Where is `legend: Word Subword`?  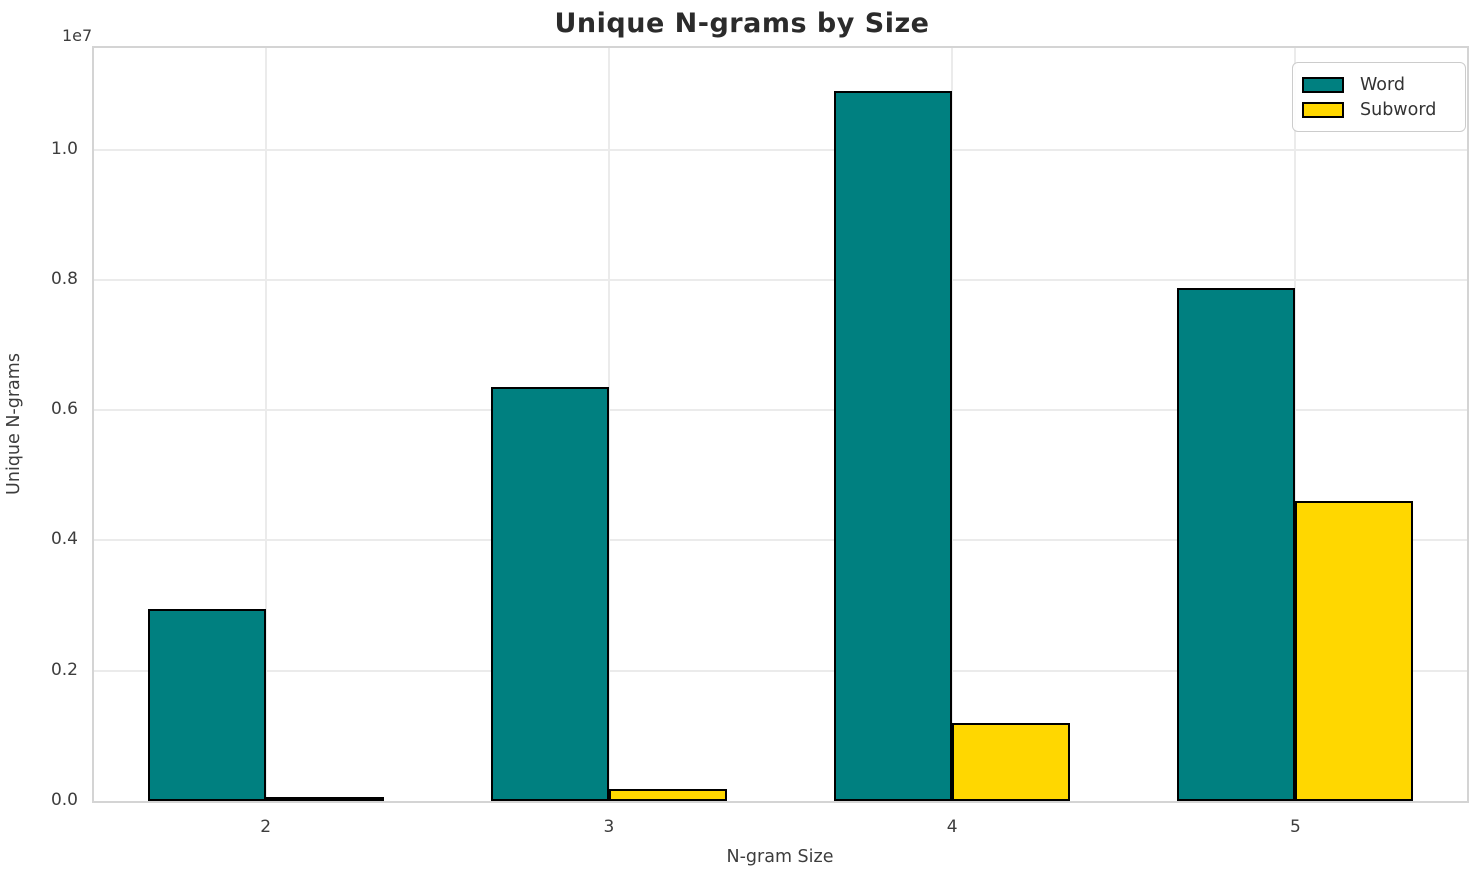
legend: Word Subword is located at coordinates (1379, 97).